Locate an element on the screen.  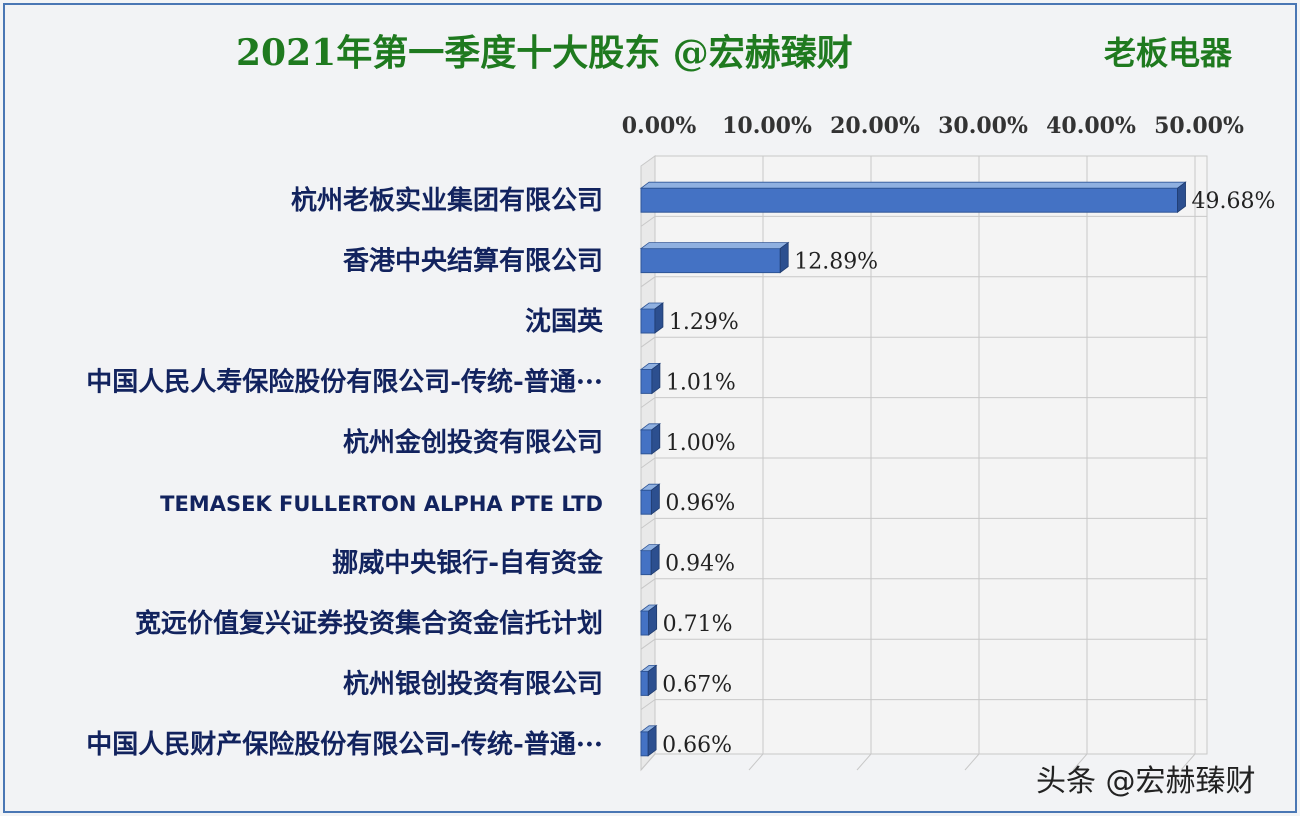
category-label: 香港中央结算有限公司 is located at coordinates (473, 261).